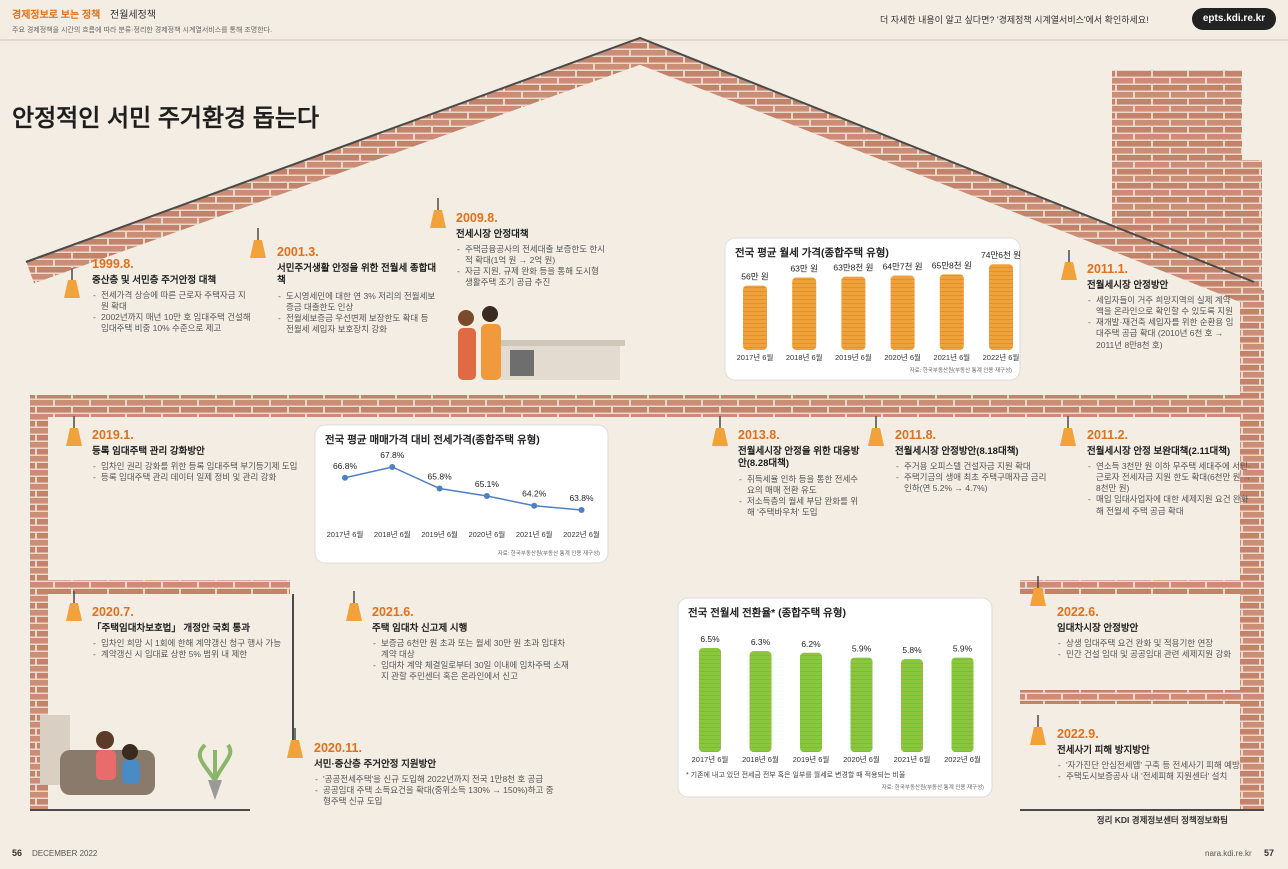 The height and width of the screenshot is (869, 1288). Describe the element at coordinates (375, 764) in the screenshot. I see `event-title: 서민·중산층 주거안정 지원방안` at that location.